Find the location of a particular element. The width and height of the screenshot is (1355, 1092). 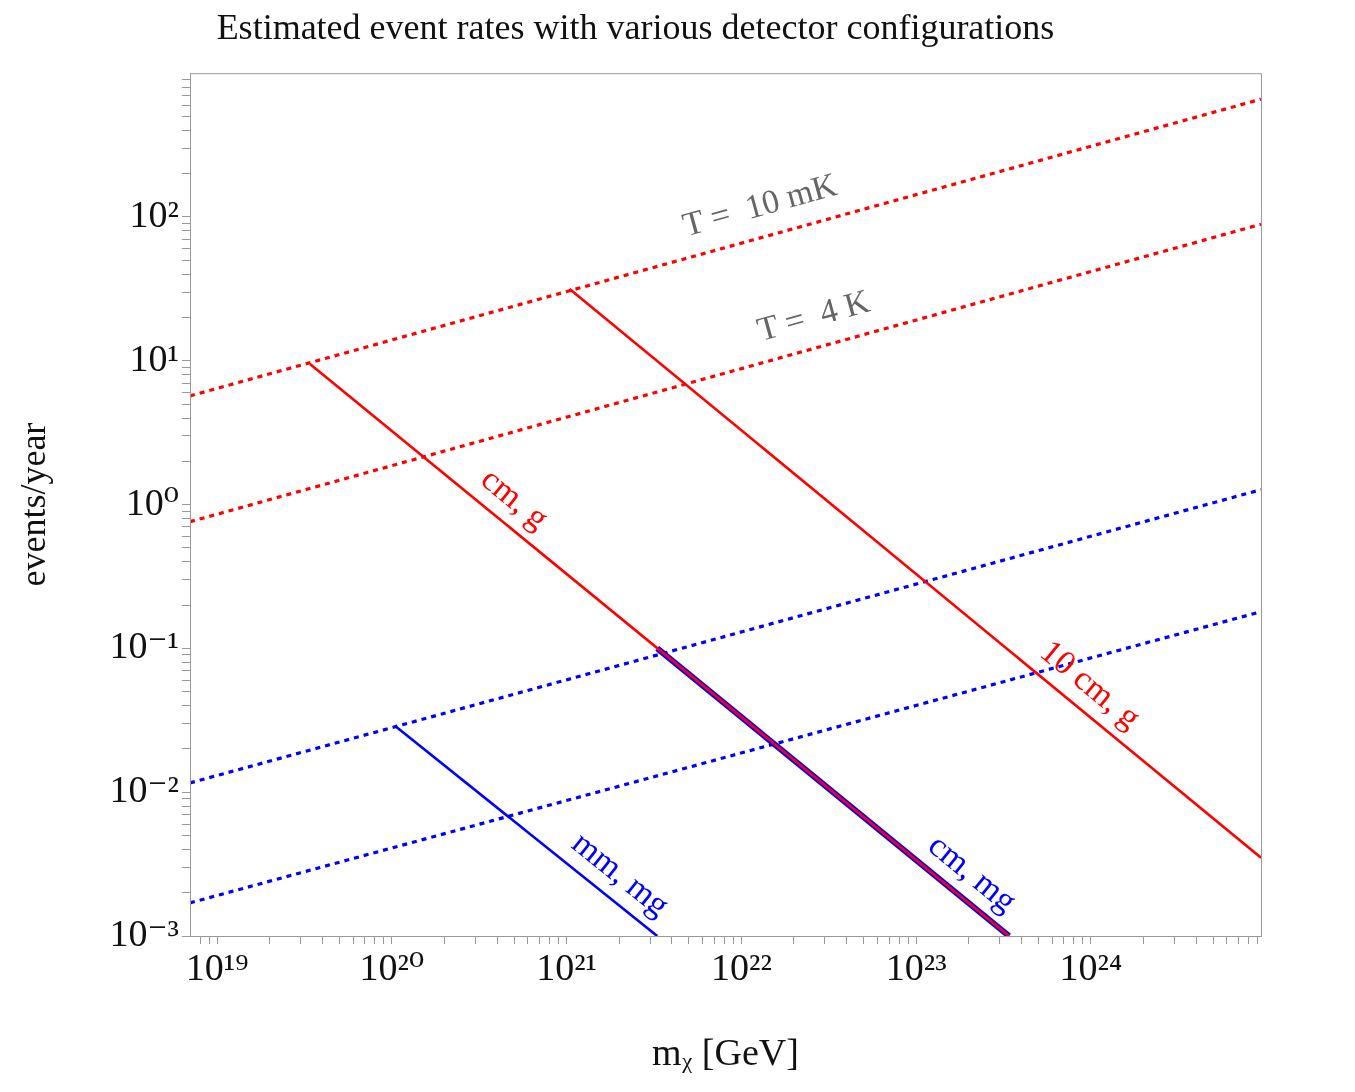

x-tick-label: 10²² is located at coordinates (741, 966).